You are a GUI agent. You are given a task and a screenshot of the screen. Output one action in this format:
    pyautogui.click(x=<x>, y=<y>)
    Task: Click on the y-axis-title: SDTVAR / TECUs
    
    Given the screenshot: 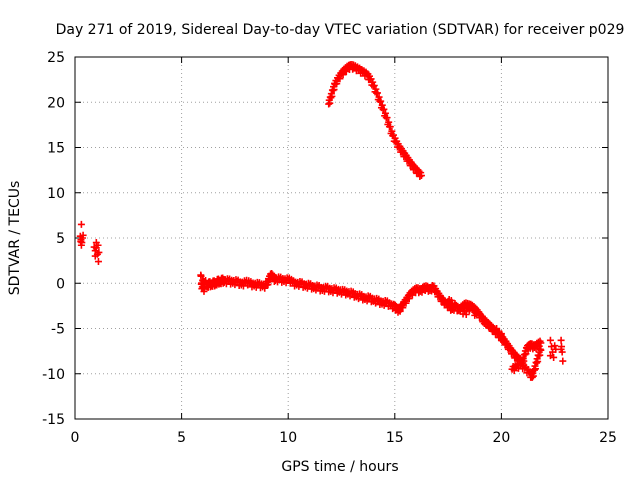 What is the action you would take?
    pyautogui.click(x=15, y=238)
    